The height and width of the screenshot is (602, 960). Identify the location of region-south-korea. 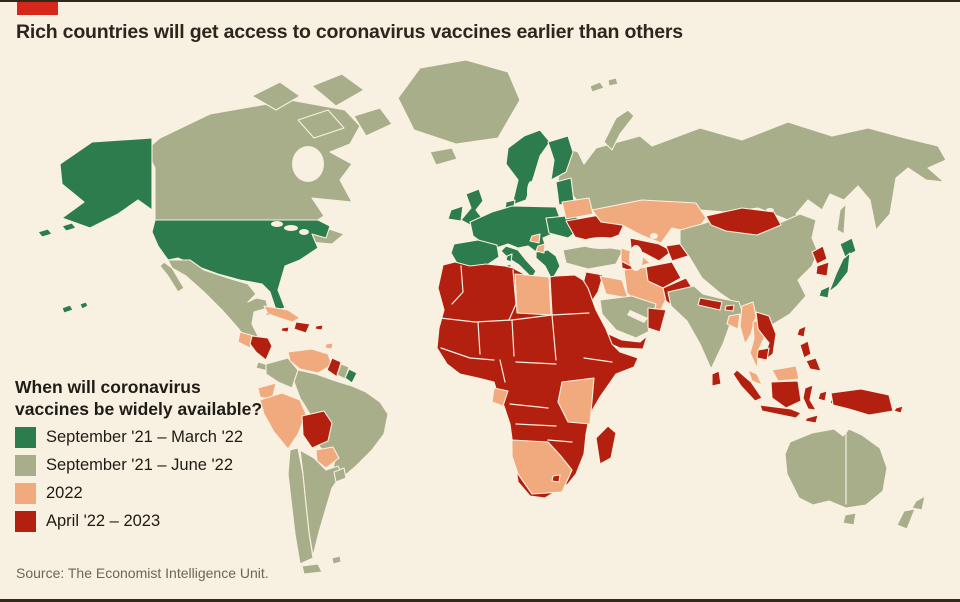
(822, 269).